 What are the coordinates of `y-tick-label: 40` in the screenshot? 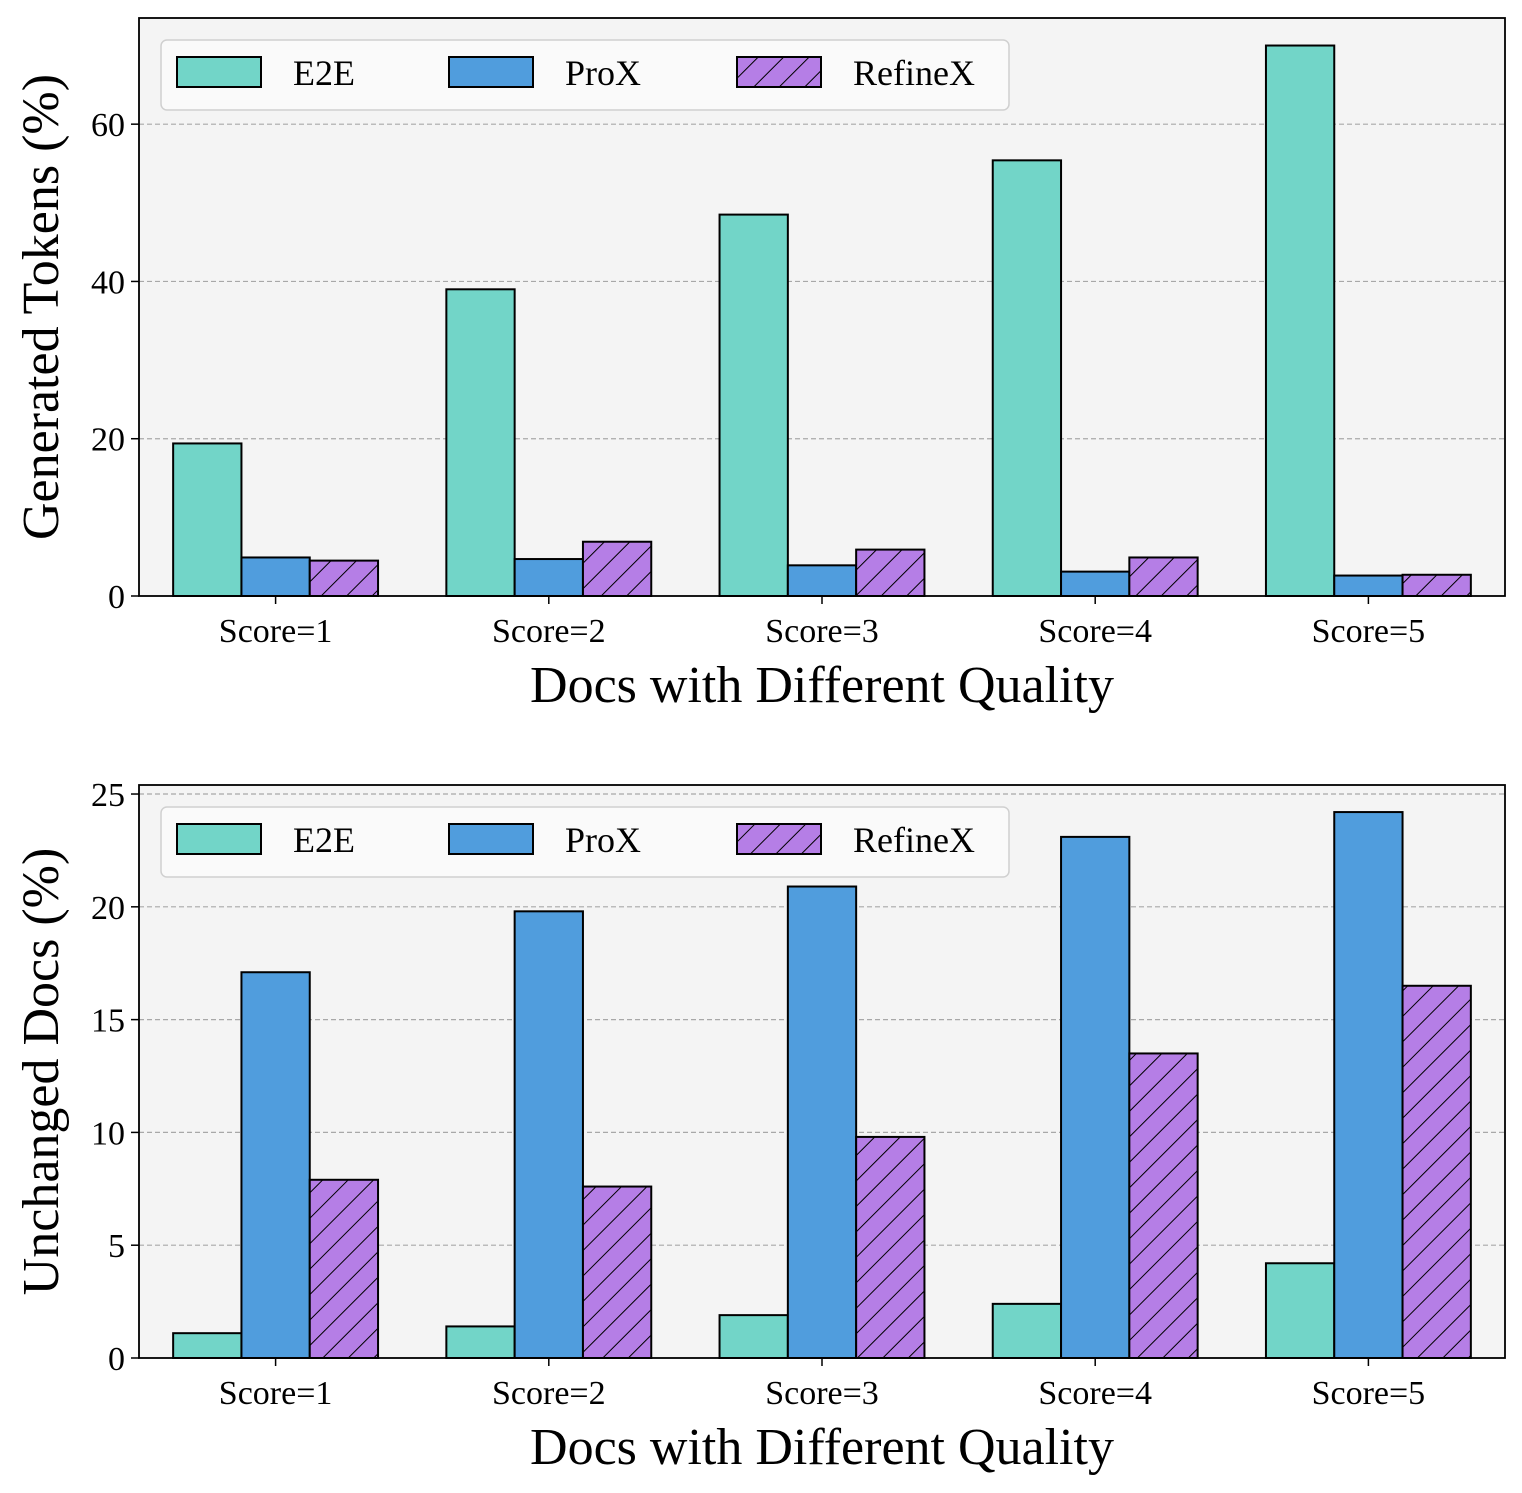 It's located at (108, 282).